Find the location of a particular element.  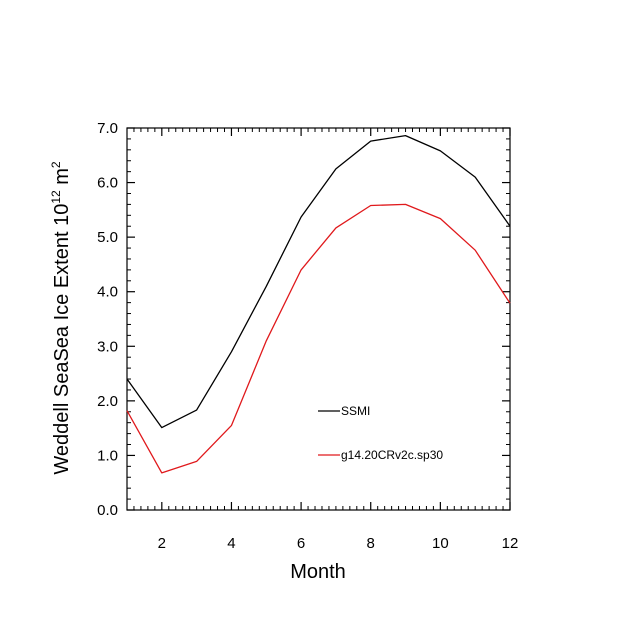

x-tick-label: 4 is located at coordinates (231, 543).